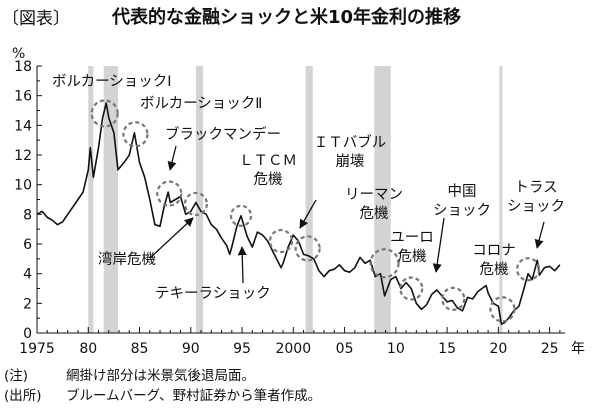 Image resolution: width=600 pixels, height=416 pixels. Describe the element at coordinates (535, 188) in the screenshot. I see `annotation-line: トラス` at that location.